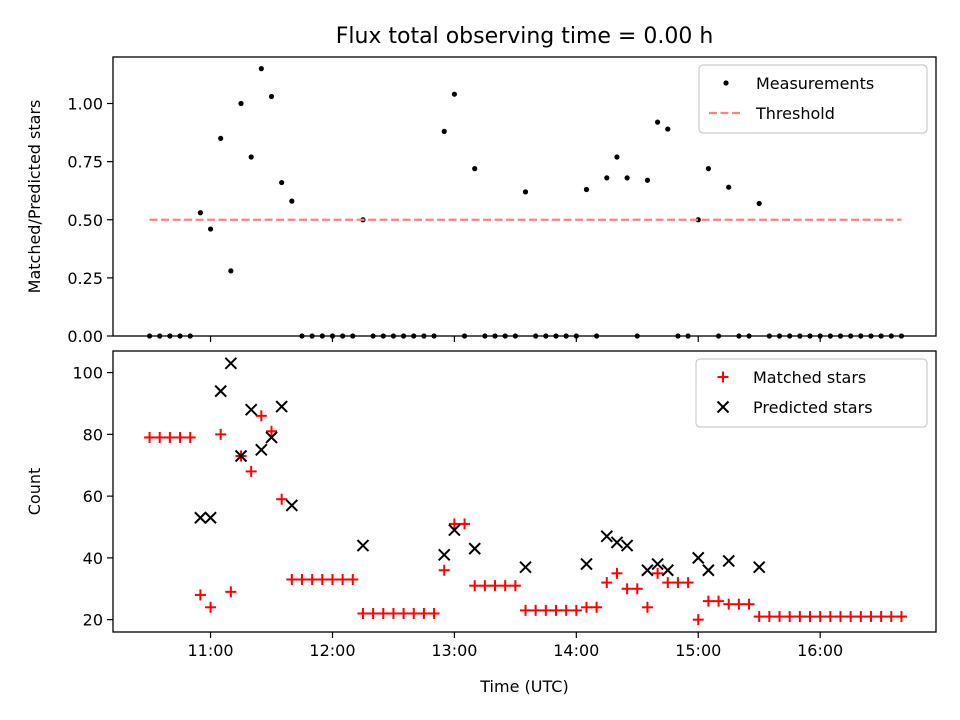  What do you see at coordinates (210, 650) in the screenshot?
I see `x-tick-label: 11:00` at bounding box center [210, 650].